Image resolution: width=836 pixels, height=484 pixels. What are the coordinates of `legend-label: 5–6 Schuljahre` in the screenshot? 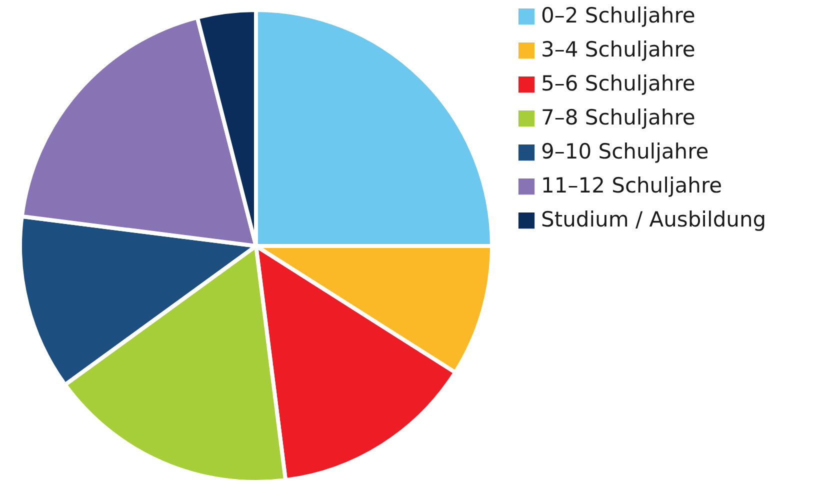 It's located at (618, 84).